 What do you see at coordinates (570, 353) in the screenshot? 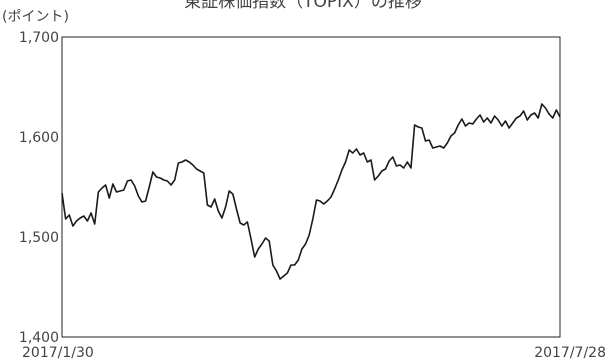
I see `x-tick-label: 2017/7/28` at bounding box center [570, 353].